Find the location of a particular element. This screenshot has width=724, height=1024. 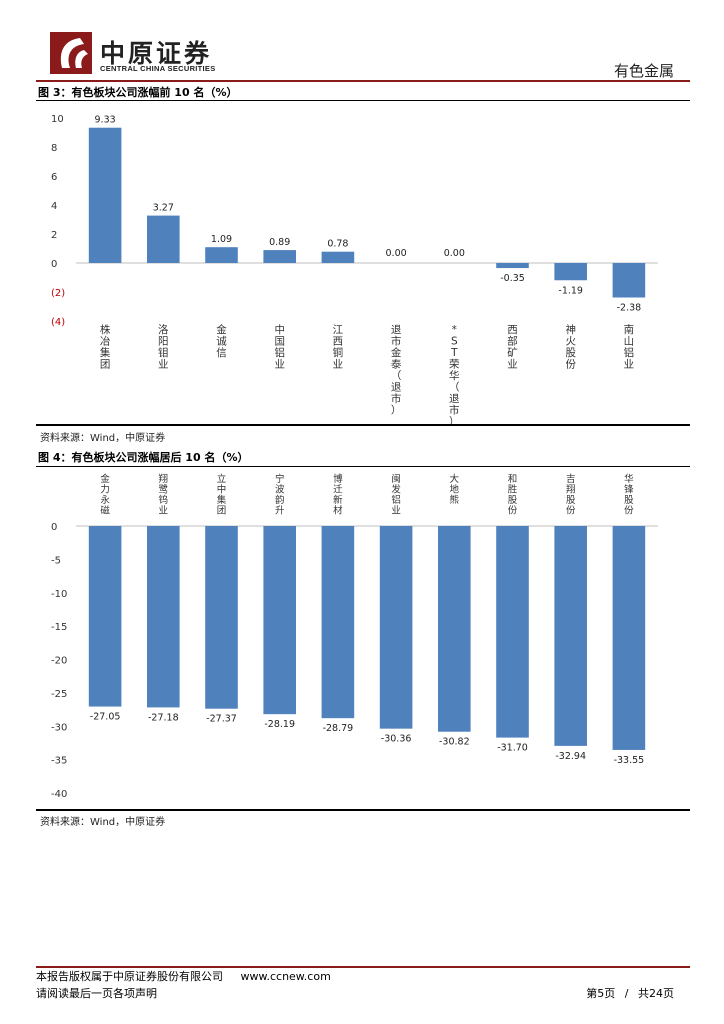

category-label: 宁波韵升 is located at coordinates (280, 495).